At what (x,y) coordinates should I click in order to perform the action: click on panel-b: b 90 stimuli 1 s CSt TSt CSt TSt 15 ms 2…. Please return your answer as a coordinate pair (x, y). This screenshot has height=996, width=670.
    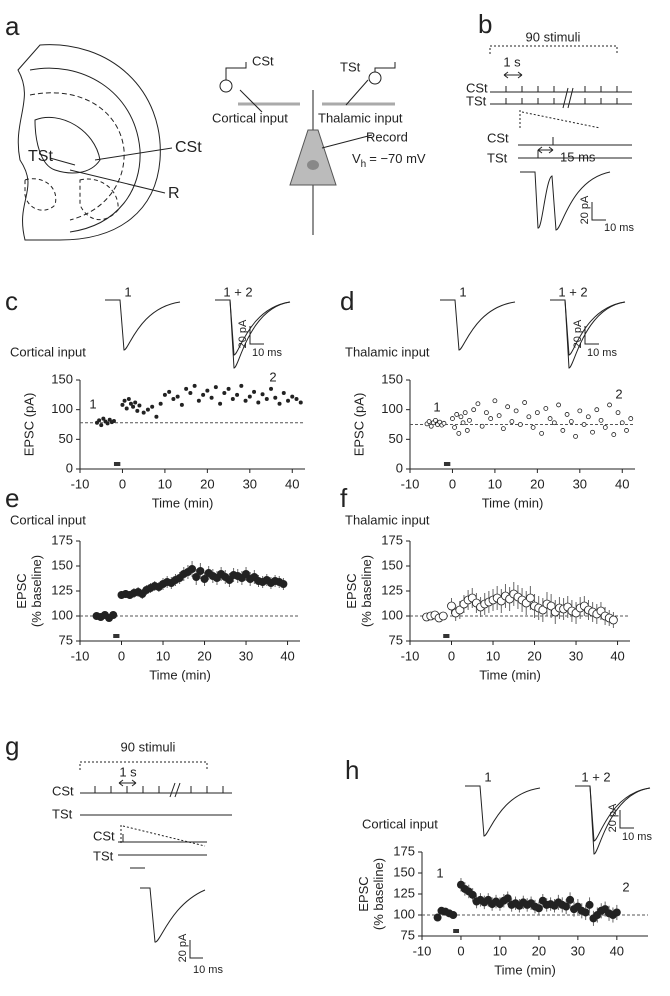
    Looking at the image, I should click on (550, 121).